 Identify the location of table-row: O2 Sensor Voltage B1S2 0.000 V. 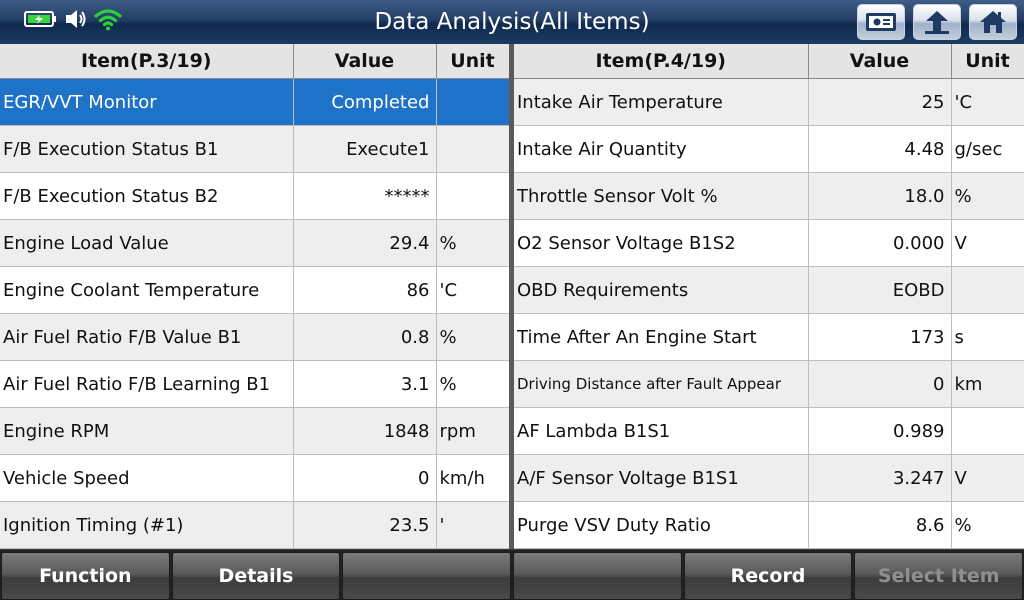
(769, 243).